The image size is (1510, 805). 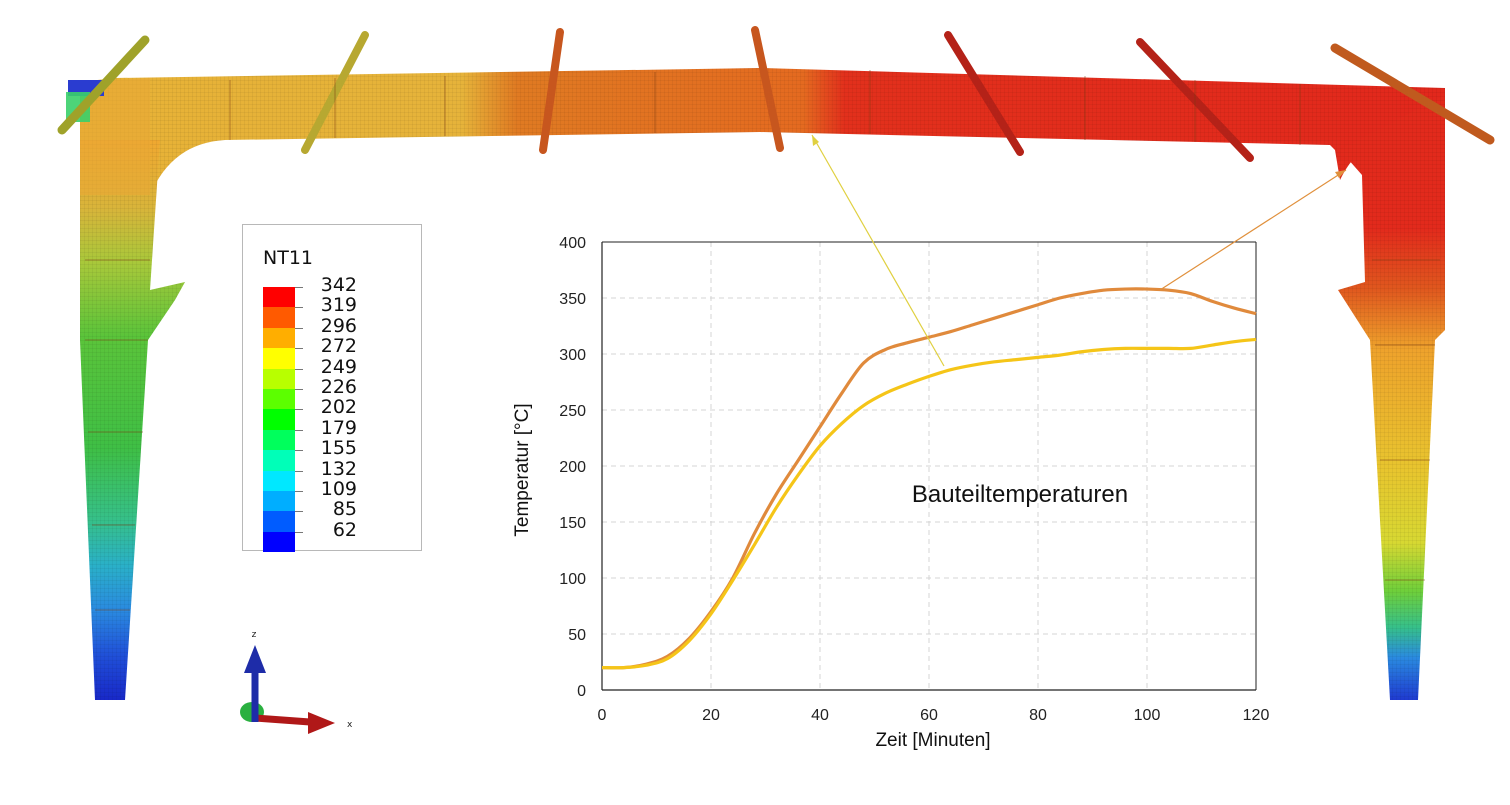 I want to click on legend-value: 62, so click(x=344, y=529).